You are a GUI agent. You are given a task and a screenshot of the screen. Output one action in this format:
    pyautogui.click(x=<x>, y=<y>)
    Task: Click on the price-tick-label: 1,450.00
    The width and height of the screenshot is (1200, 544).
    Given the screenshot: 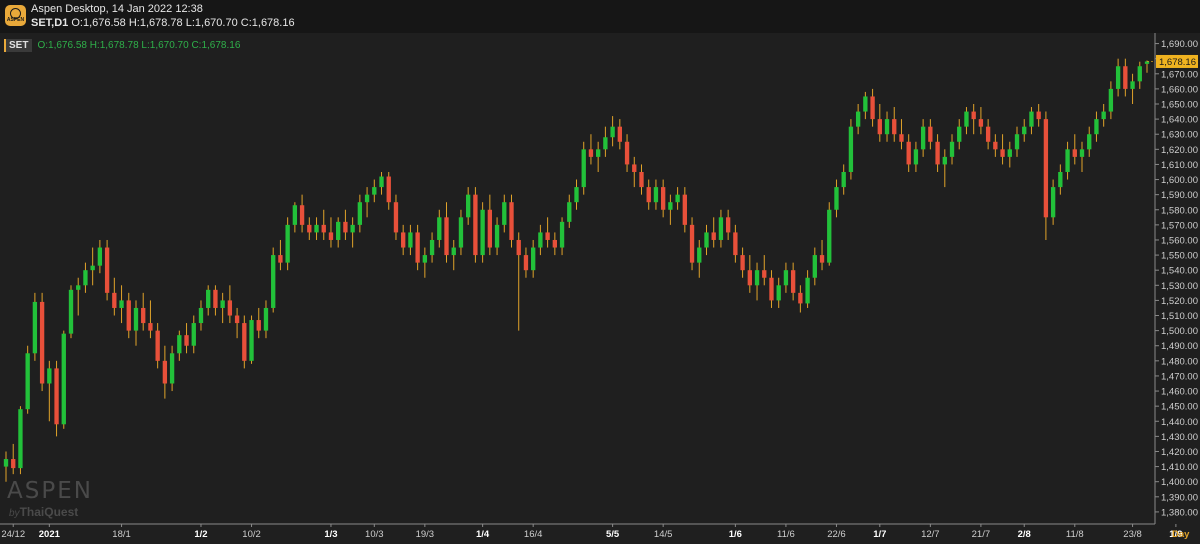 What is the action you would take?
    pyautogui.click(x=1179, y=407)
    